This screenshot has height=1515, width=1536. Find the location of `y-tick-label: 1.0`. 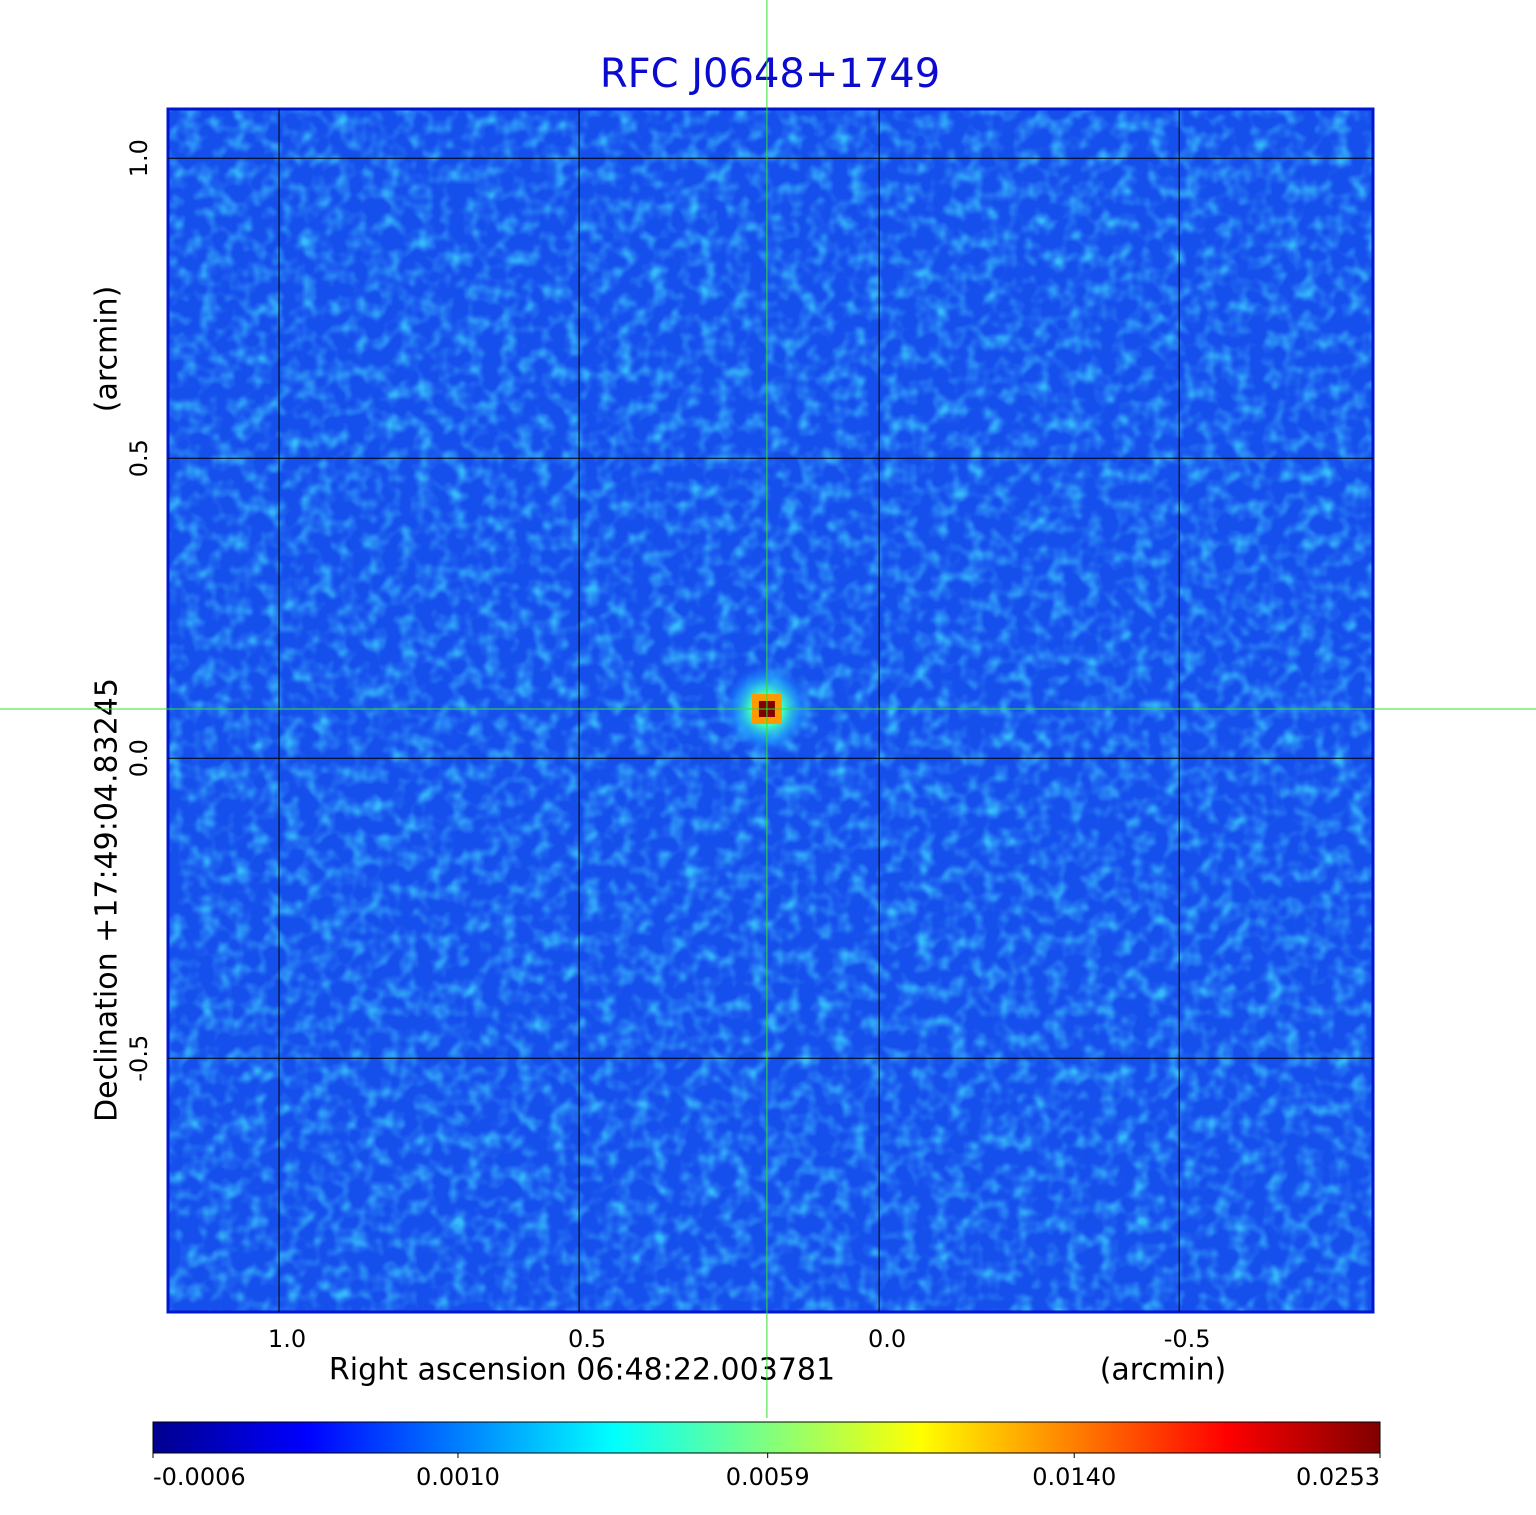

y-tick-label: 1.0 is located at coordinates (139, 158).